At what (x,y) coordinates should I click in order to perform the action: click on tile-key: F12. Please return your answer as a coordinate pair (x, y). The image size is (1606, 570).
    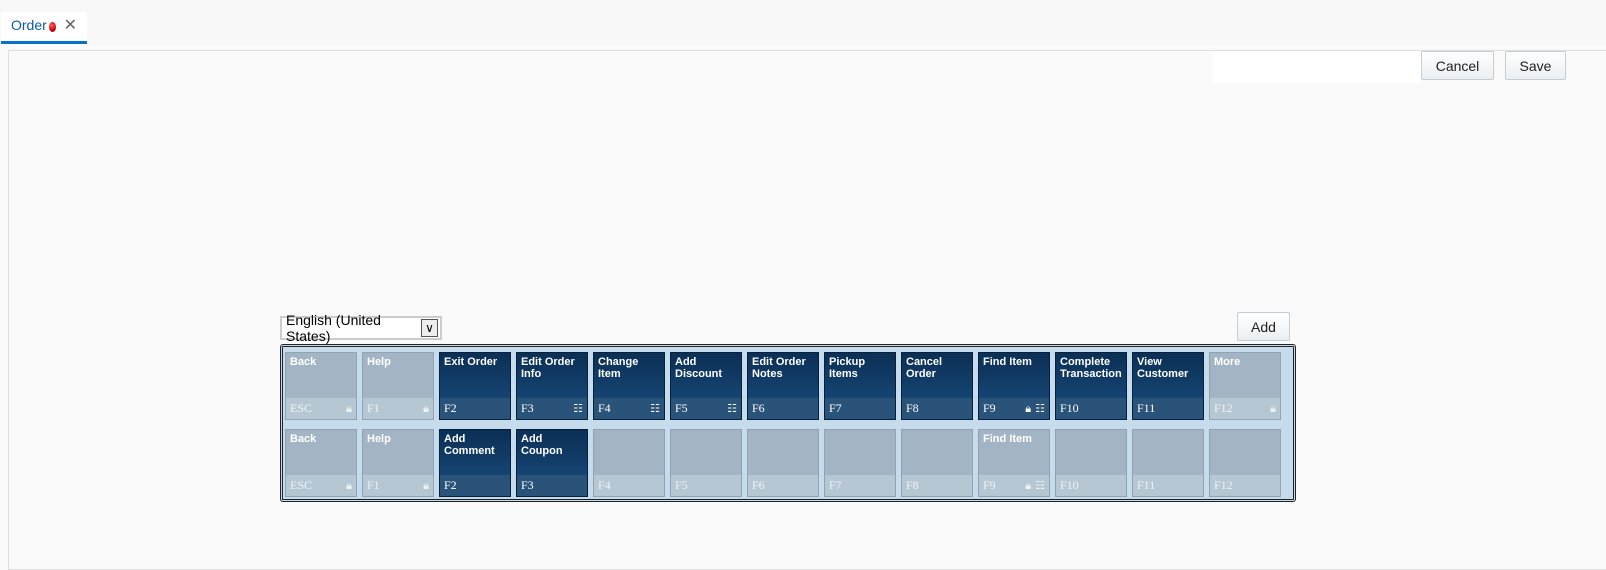
    Looking at the image, I should click on (1223, 408).